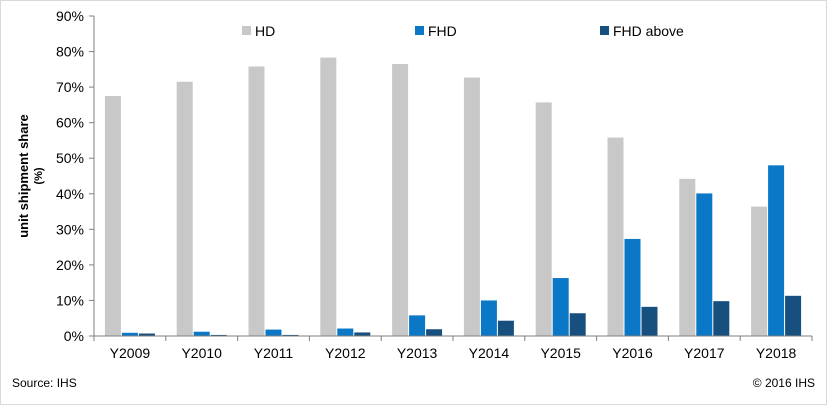 This screenshot has height=405, width=827. What do you see at coordinates (70, 194) in the screenshot?
I see `y-tick-label: 40%` at bounding box center [70, 194].